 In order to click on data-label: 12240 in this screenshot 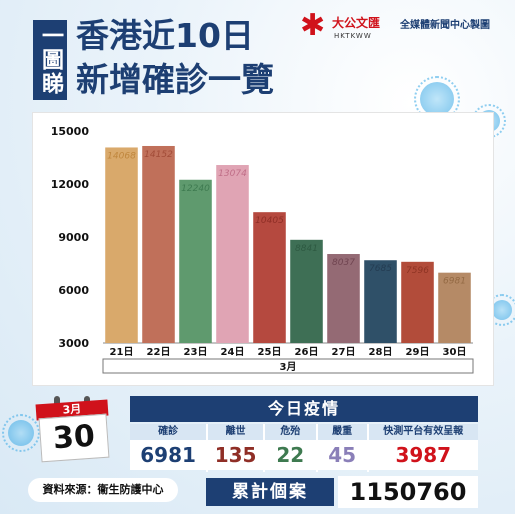, I will do `click(195, 189)`.